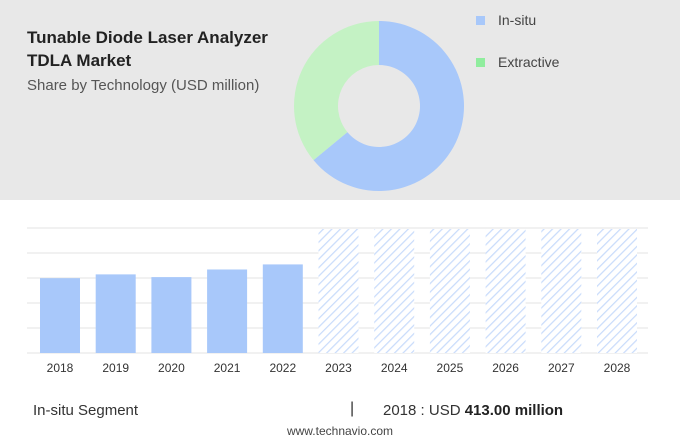 This screenshot has width=680, height=440. Describe the element at coordinates (282, 368) in the screenshot. I see `x-tick-label-2022: 2022` at that location.